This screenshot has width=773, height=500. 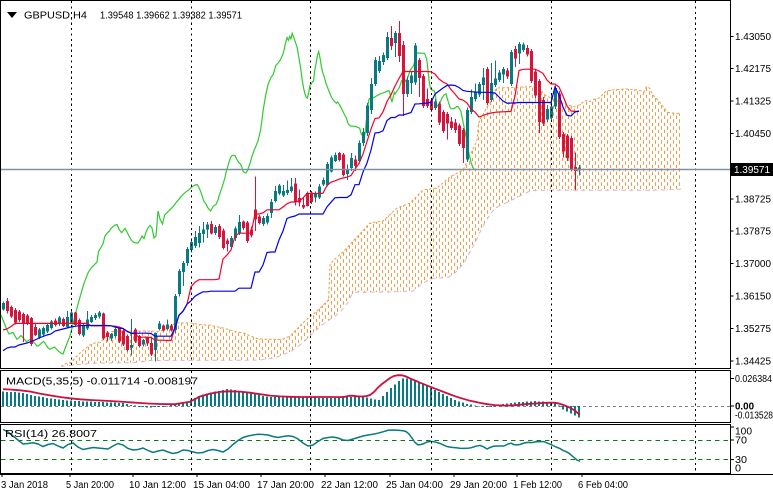 What do you see at coordinates (753, 362) in the screenshot?
I see `svg-text: 1.34425` at bounding box center [753, 362].